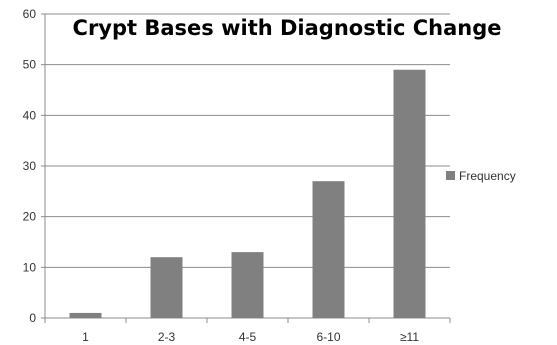 The image size is (557, 345). Describe the element at coordinates (167, 337) in the screenshot. I see `x-tick-label-2: 2-3` at that location.